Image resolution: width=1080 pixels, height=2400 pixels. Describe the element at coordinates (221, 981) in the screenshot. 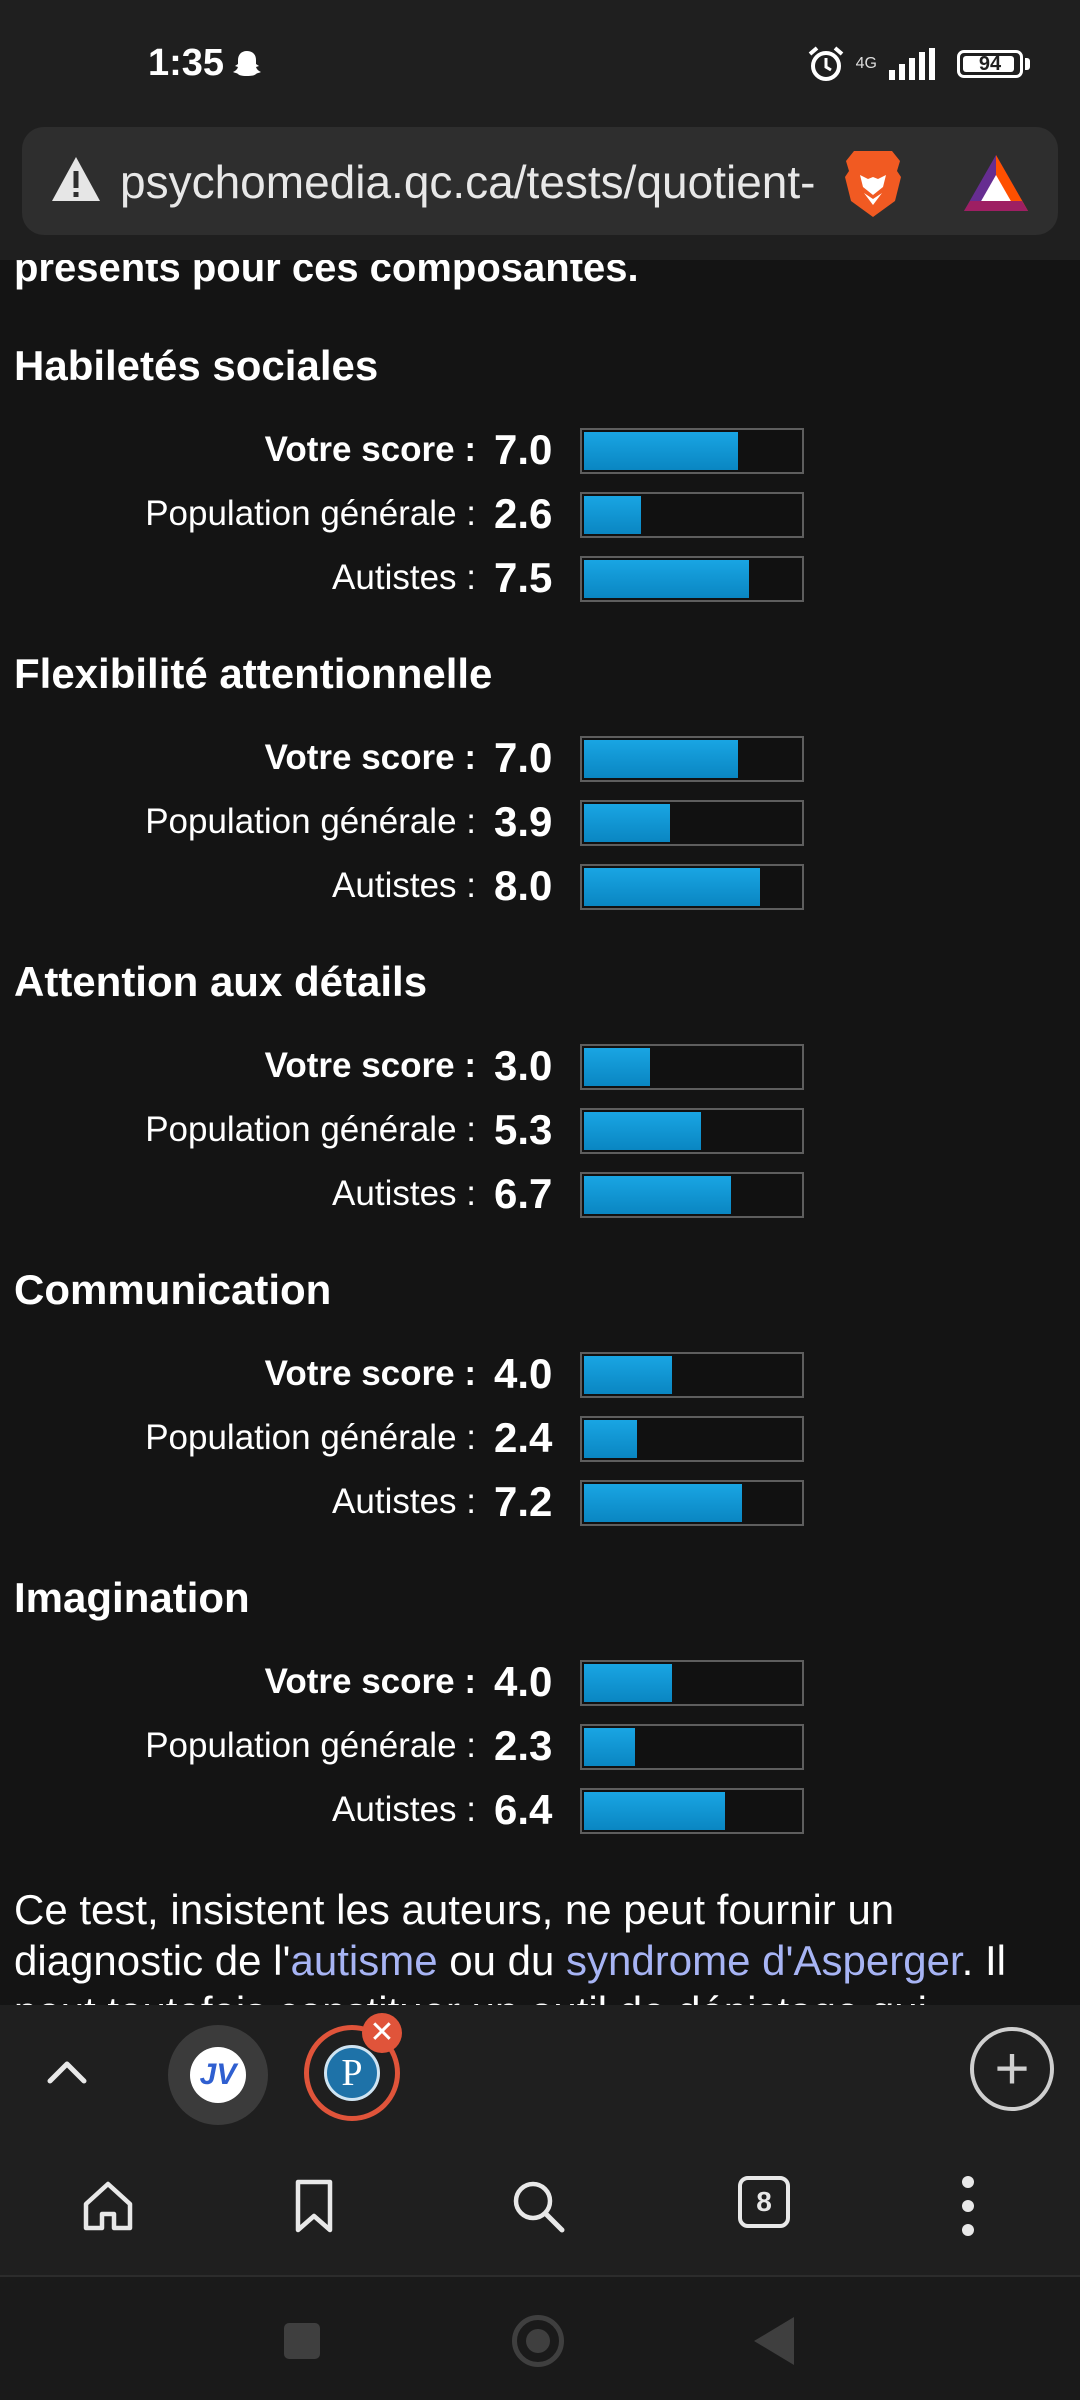

I see `section-title: Attention aux détails` at that location.